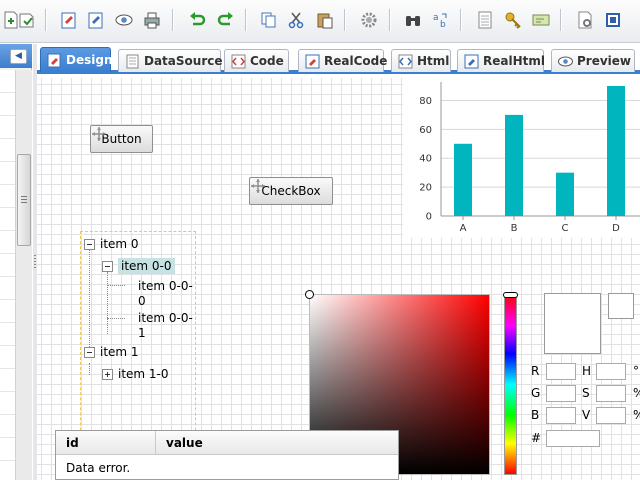 The image size is (640, 480). What do you see at coordinates (611, 393) in the screenshot?
I see `s-input` at bounding box center [611, 393].